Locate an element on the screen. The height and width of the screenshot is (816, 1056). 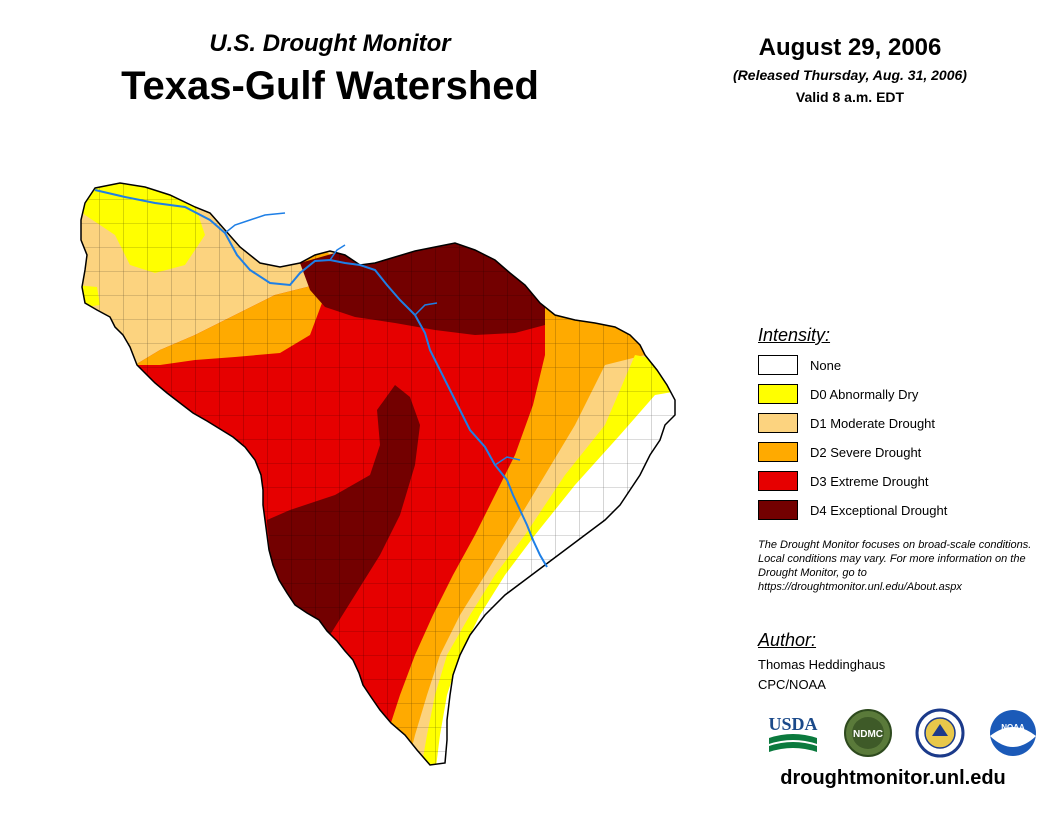
map-subtitle: U.S. Drought Monitor is located at coordinates (330, 43).